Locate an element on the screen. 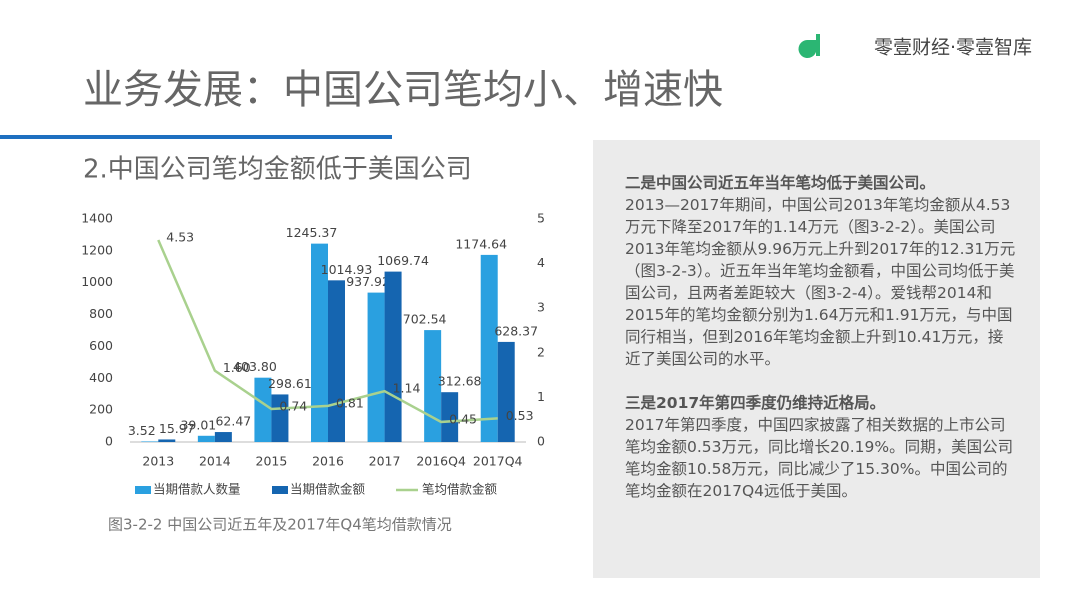 The image size is (1080, 608). x-tick-label: 2015 is located at coordinates (272, 461).